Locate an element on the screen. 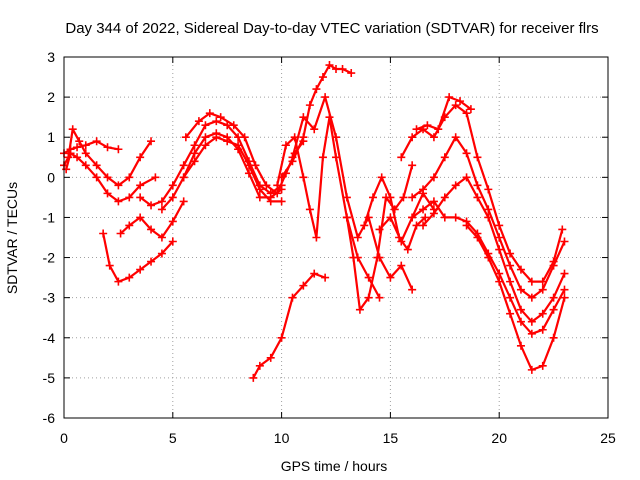 The height and width of the screenshot is (480, 640). x-tick-label: 25 is located at coordinates (608, 438).